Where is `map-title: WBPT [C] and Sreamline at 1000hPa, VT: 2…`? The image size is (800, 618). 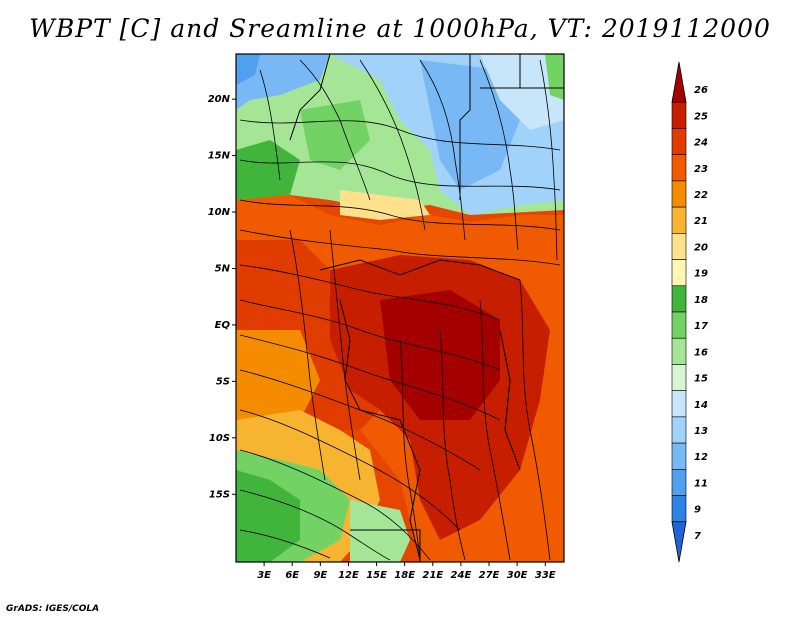
map-title: WBPT [C] and Sreamline at 1000hPa, VT: 2… is located at coordinates (400, 28).